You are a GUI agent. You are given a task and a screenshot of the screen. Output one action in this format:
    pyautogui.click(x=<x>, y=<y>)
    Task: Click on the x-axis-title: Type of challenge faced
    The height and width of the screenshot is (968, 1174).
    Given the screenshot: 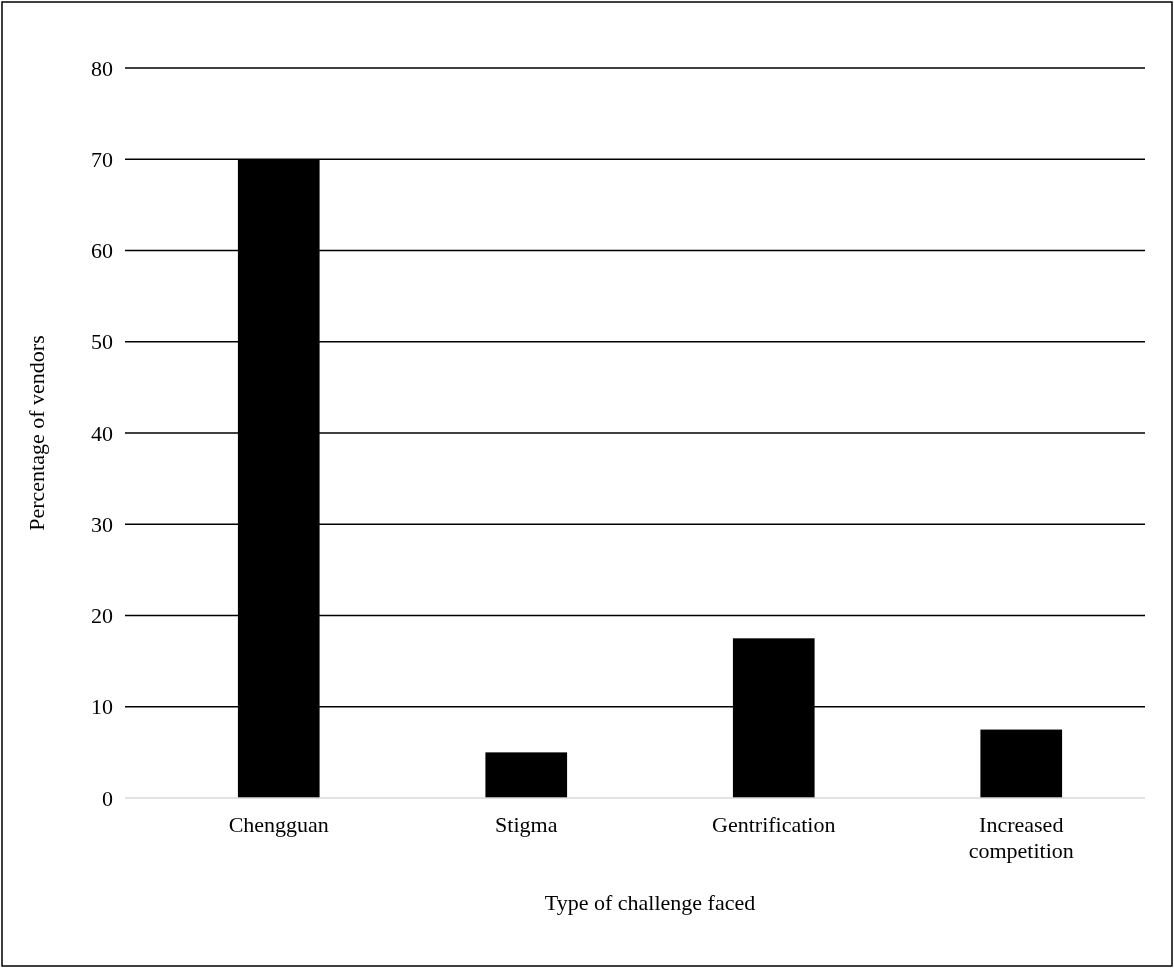 What is the action you would take?
    pyautogui.click(x=650, y=902)
    